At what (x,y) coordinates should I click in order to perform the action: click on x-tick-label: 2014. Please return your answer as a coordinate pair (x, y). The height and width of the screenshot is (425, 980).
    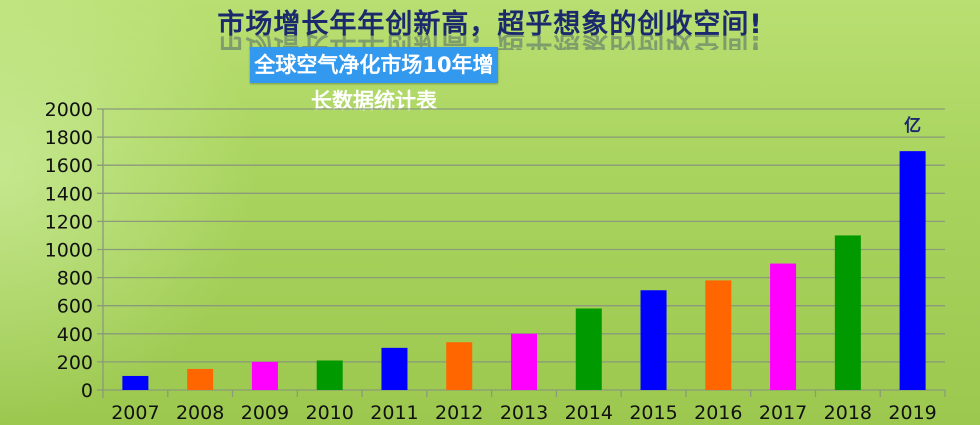
    Looking at the image, I should click on (589, 413).